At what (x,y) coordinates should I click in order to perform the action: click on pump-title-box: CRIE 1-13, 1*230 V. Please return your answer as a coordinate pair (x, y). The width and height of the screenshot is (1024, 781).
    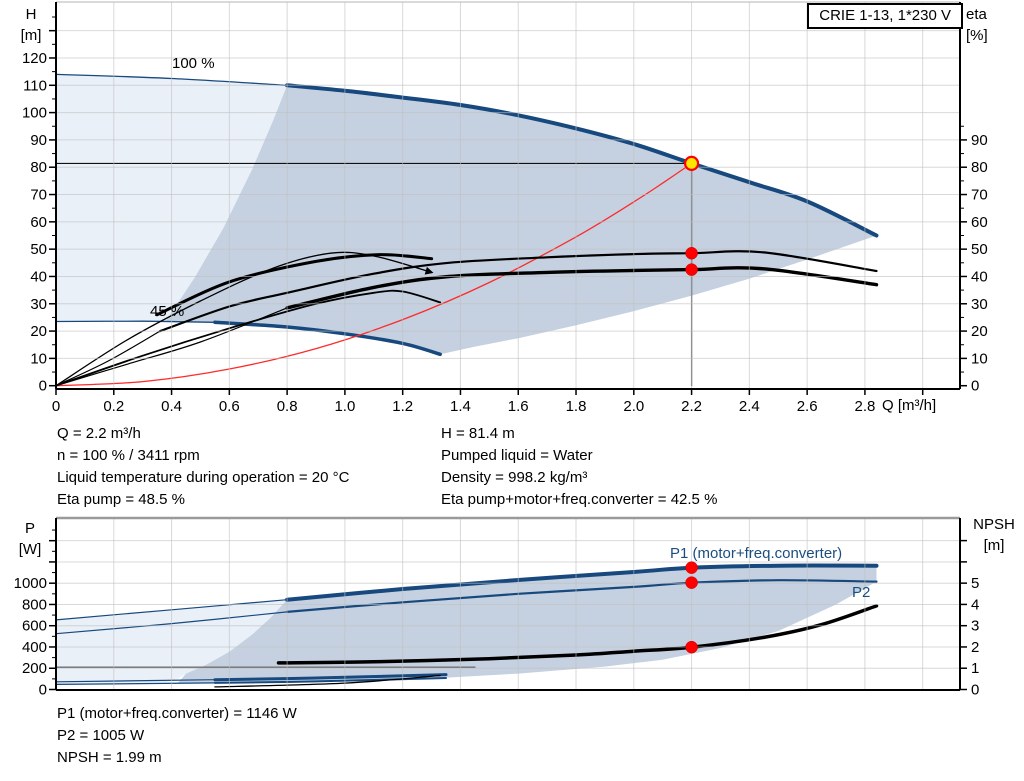
    Looking at the image, I should click on (885, 16).